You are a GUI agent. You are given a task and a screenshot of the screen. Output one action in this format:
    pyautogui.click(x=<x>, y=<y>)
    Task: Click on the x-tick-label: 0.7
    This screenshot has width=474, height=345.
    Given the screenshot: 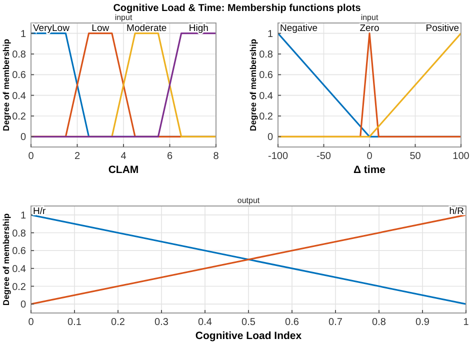 What is the action you would take?
    pyautogui.click(x=335, y=322)
    